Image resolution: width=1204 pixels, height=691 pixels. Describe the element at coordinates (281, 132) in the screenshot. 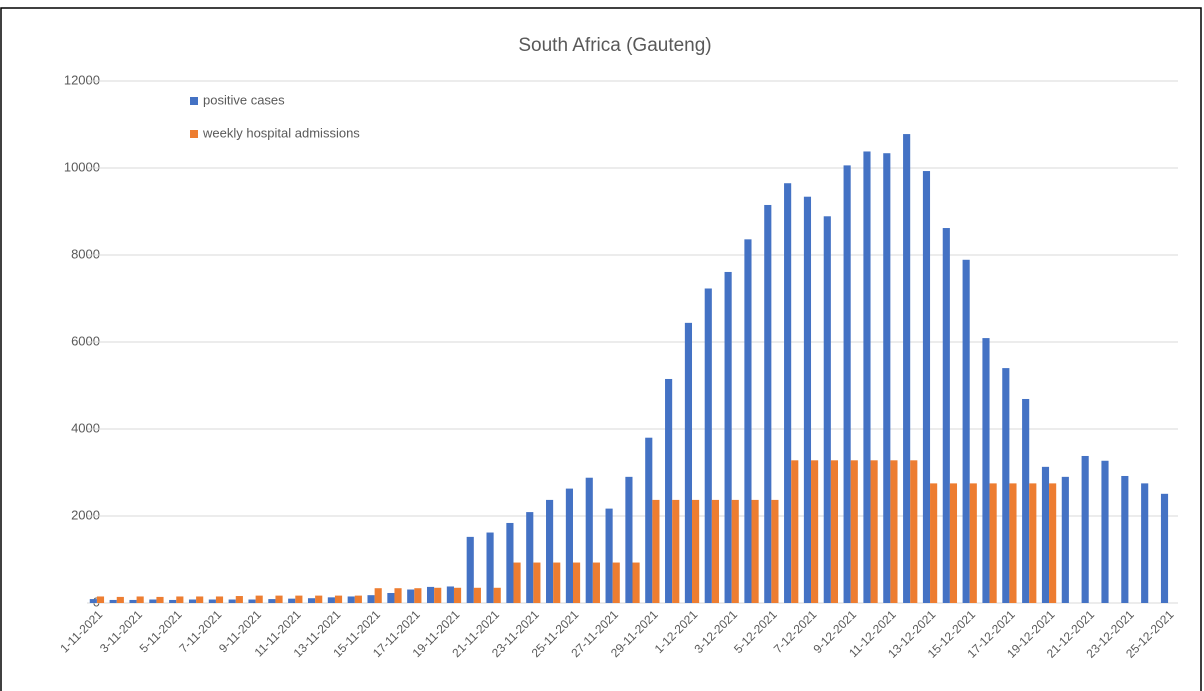

I see `legend-label: weekly hospital admissions` at that location.